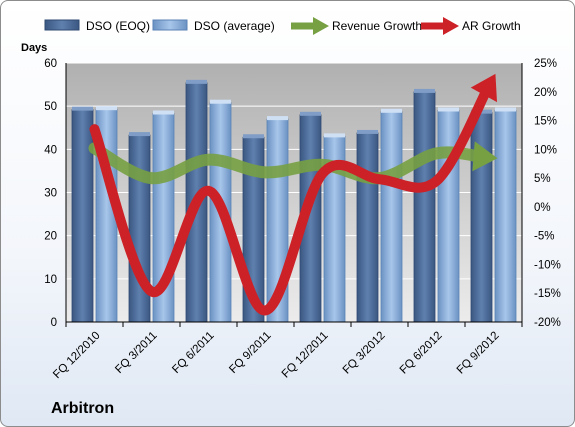 Image resolution: width=575 pixels, height=427 pixels. Describe the element at coordinates (34, 48) in the screenshot. I see `y-axis-title: Days` at that location.